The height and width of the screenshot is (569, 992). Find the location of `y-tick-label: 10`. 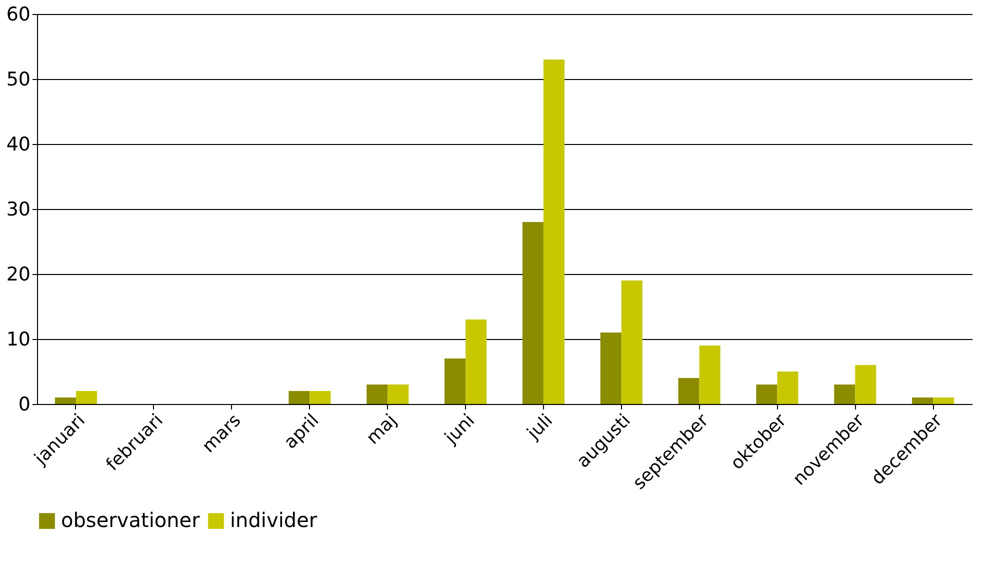

y-tick-label: 10 is located at coordinates (18, 339).